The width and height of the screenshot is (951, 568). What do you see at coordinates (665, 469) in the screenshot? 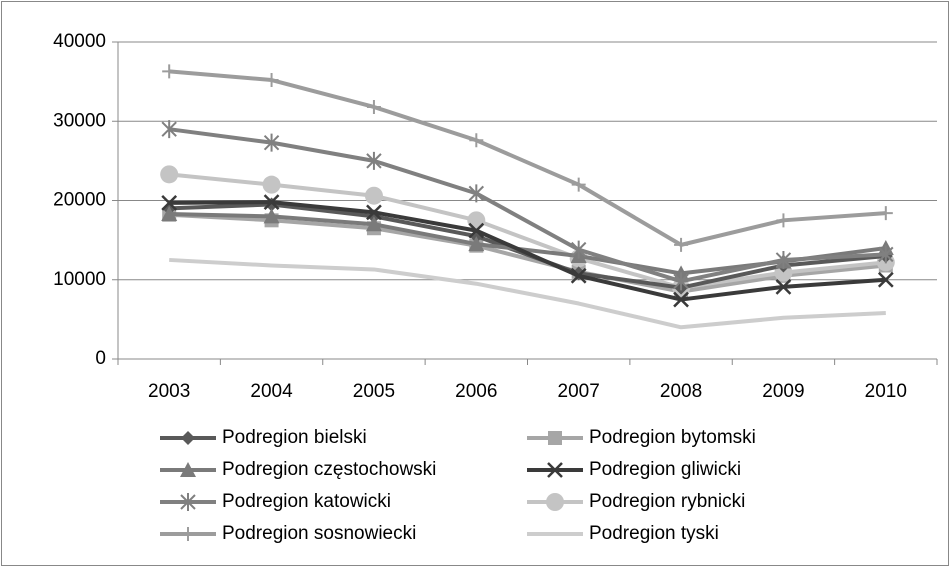
I see `legend-label: Podregion gliwicki` at bounding box center [665, 469].